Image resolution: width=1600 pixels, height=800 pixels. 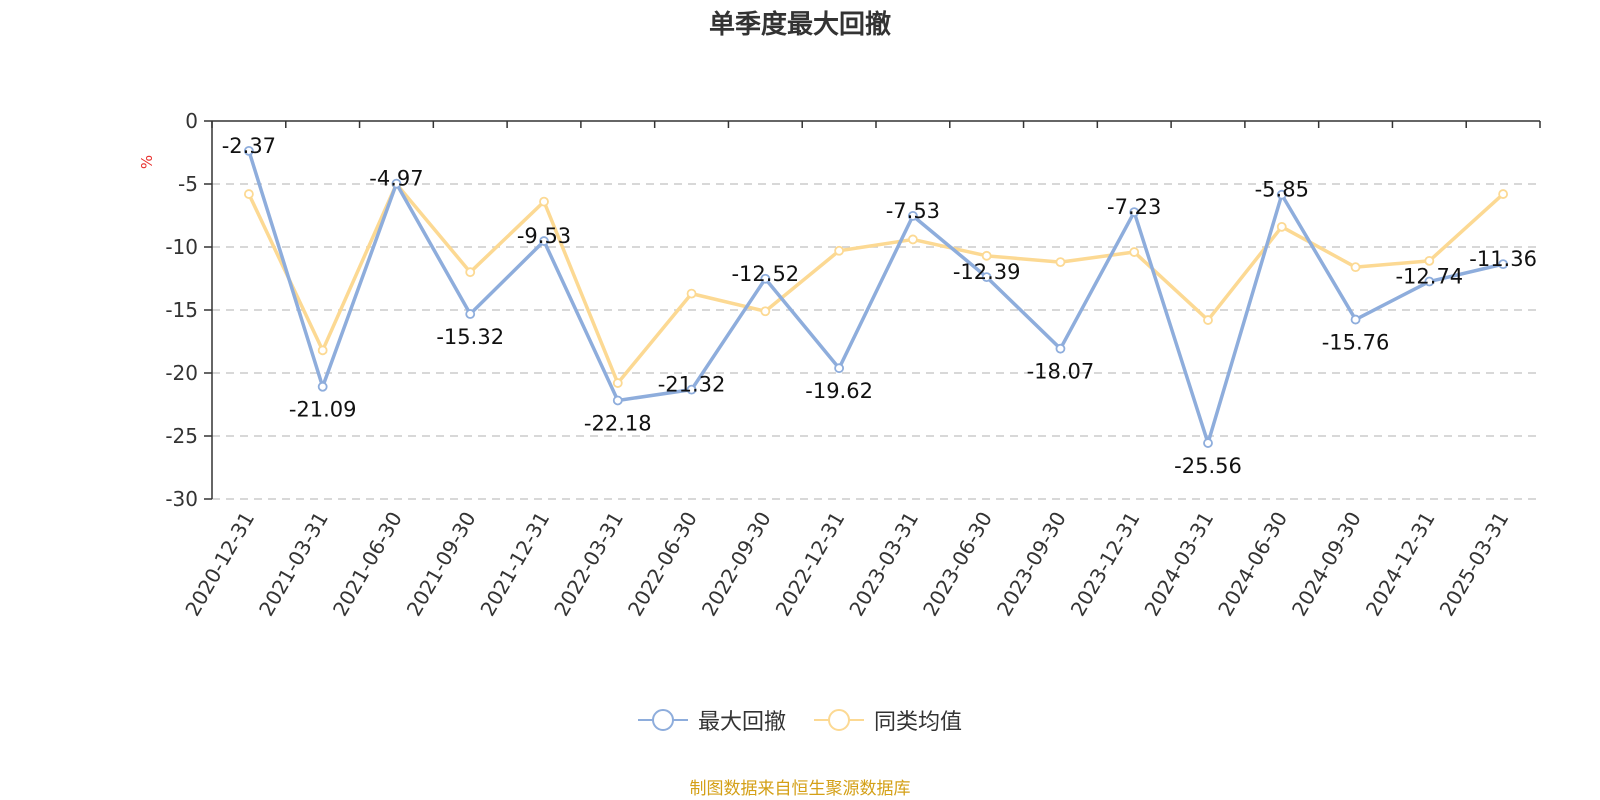 I want to click on x-tick-label: 2024-12-31, so click(x=1400, y=564).